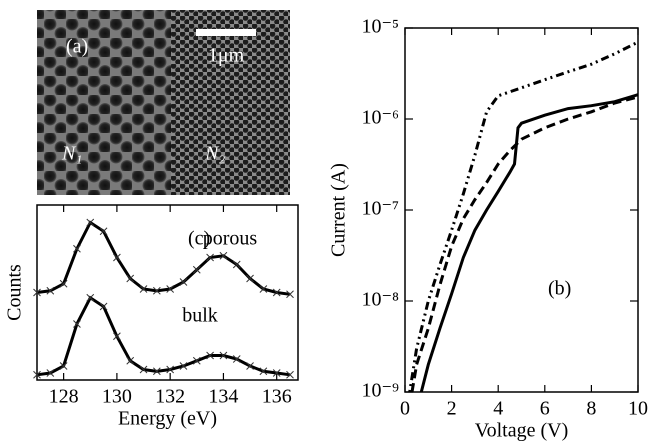  What do you see at coordinates (64, 397) in the screenshot?
I see `x-tick-label: 128` at bounding box center [64, 397].